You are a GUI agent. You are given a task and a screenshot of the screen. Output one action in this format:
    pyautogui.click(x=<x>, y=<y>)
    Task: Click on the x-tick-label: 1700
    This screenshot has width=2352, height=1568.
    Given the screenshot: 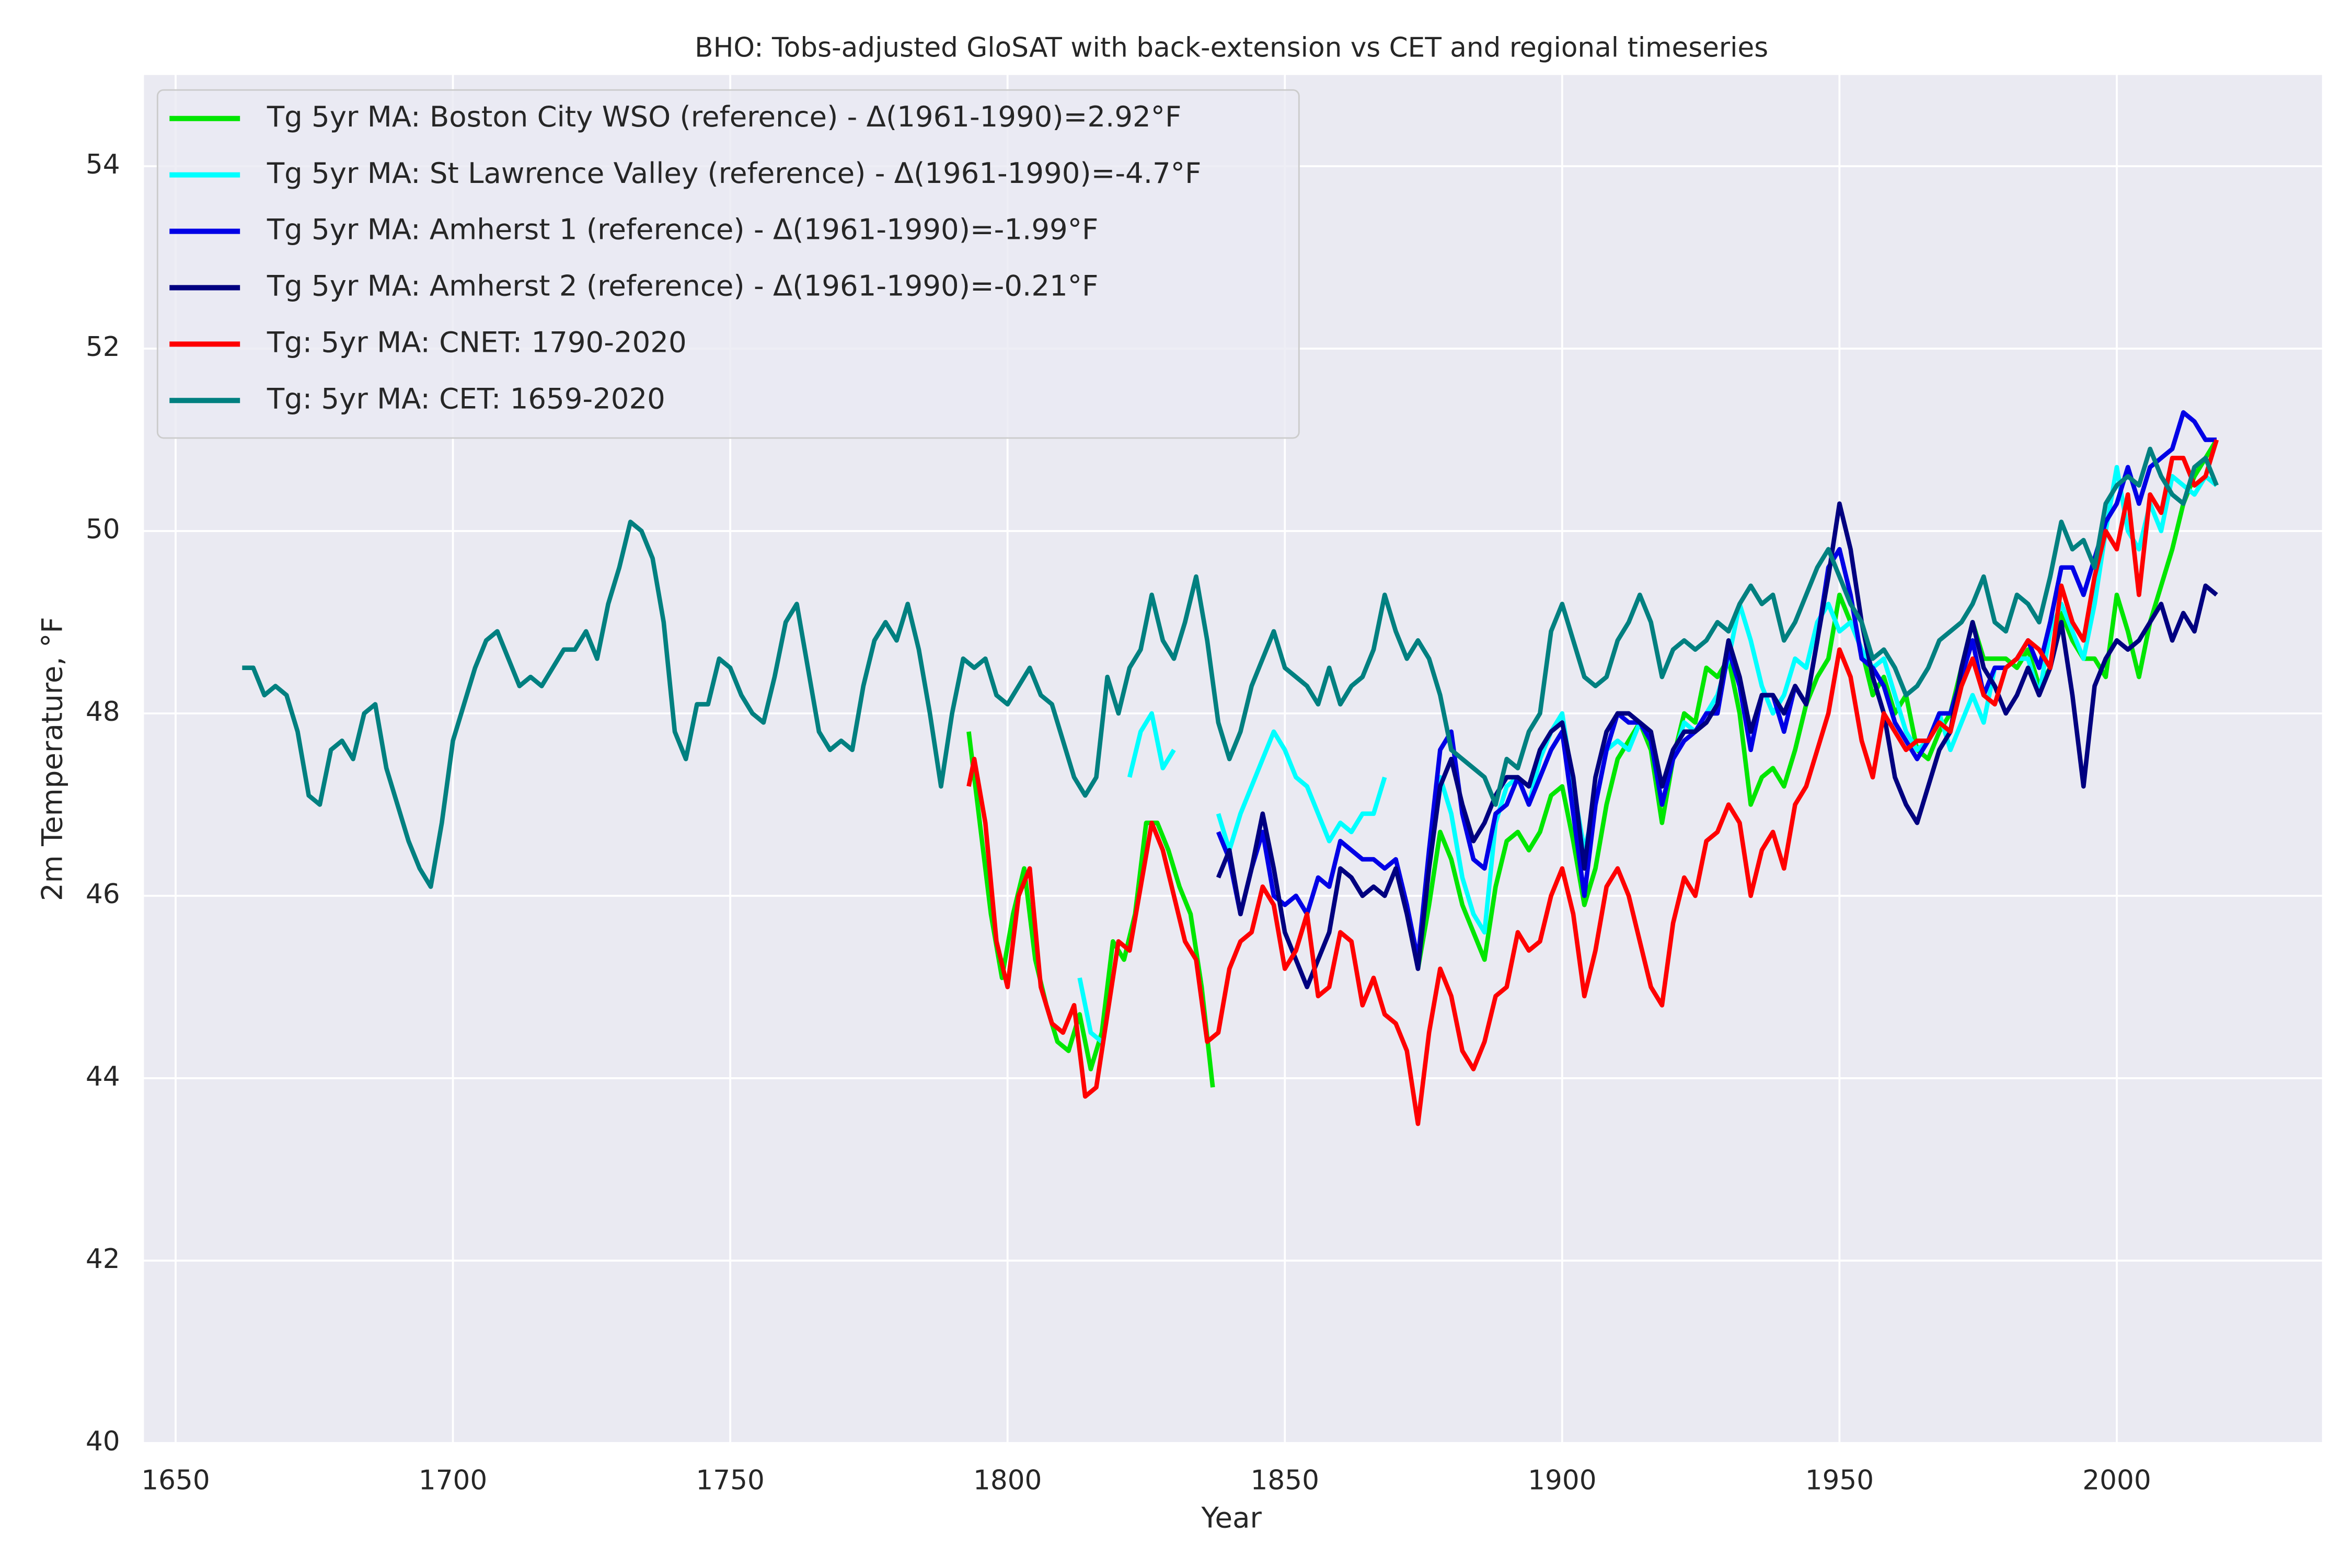 What is the action you would take?
    pyautogui.click(x=453, y=1480)
    